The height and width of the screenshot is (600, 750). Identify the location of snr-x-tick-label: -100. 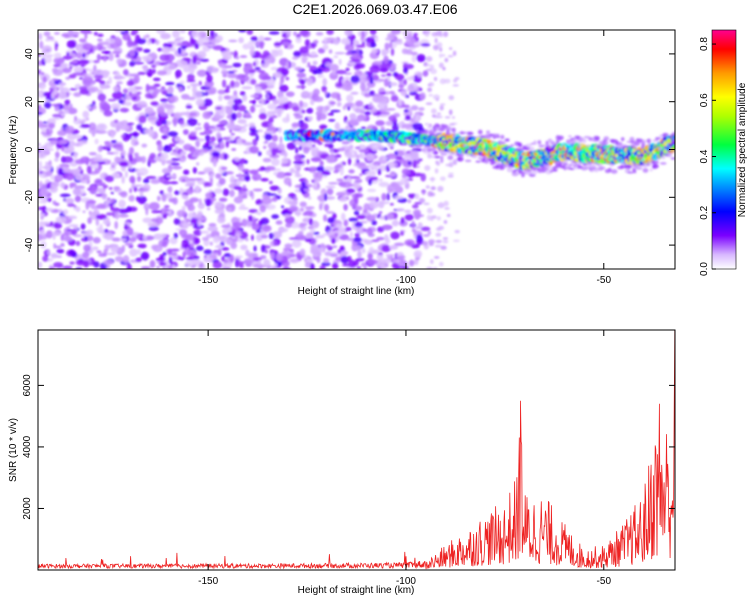
(406, 581).